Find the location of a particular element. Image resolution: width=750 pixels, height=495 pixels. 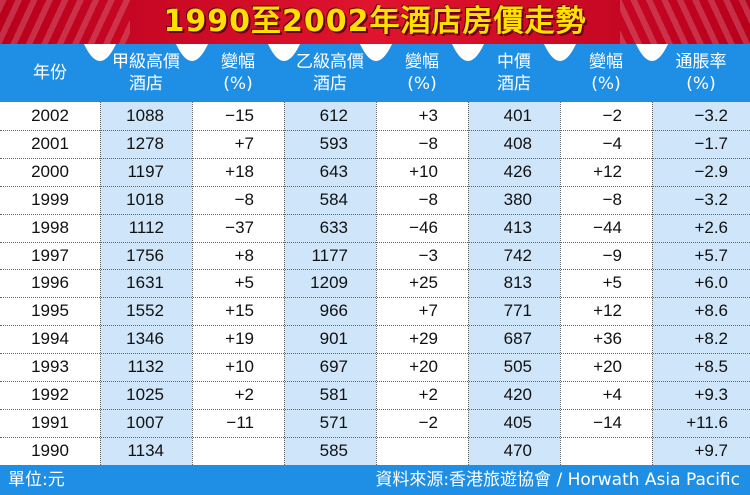

table-cell: 1998 is located at coordinates (50, 227).